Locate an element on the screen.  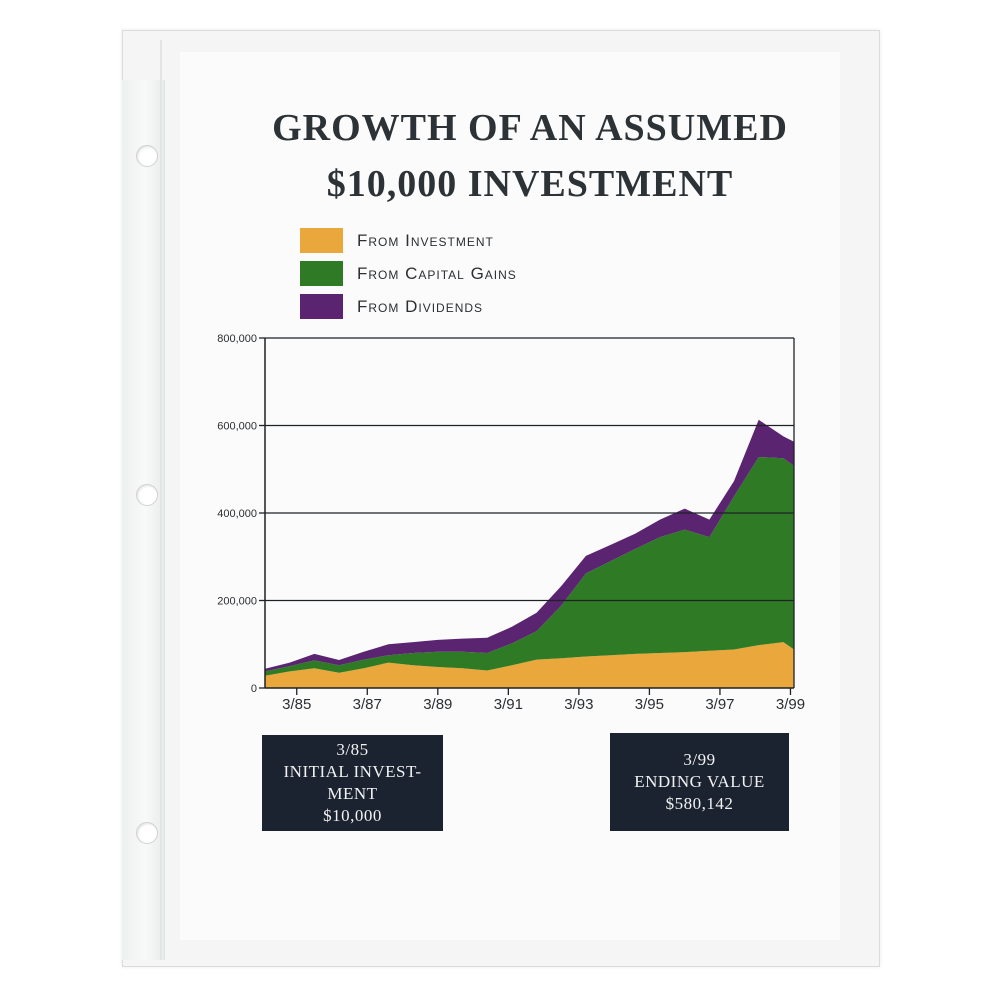
y-tick-label-3: 600,000 is located at coordinates (237, 427).